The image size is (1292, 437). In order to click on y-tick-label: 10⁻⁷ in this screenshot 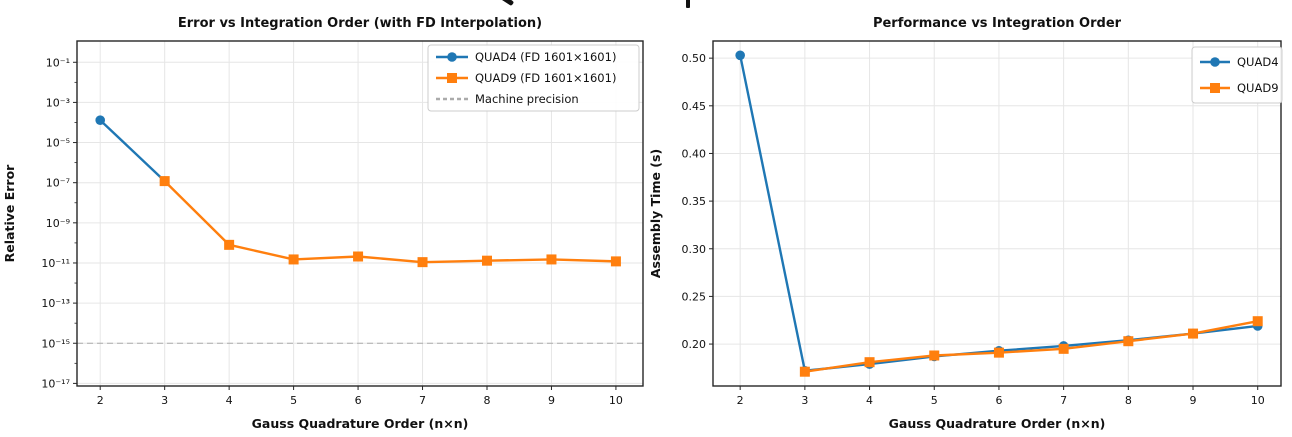, I will do `click(58, 183)`.